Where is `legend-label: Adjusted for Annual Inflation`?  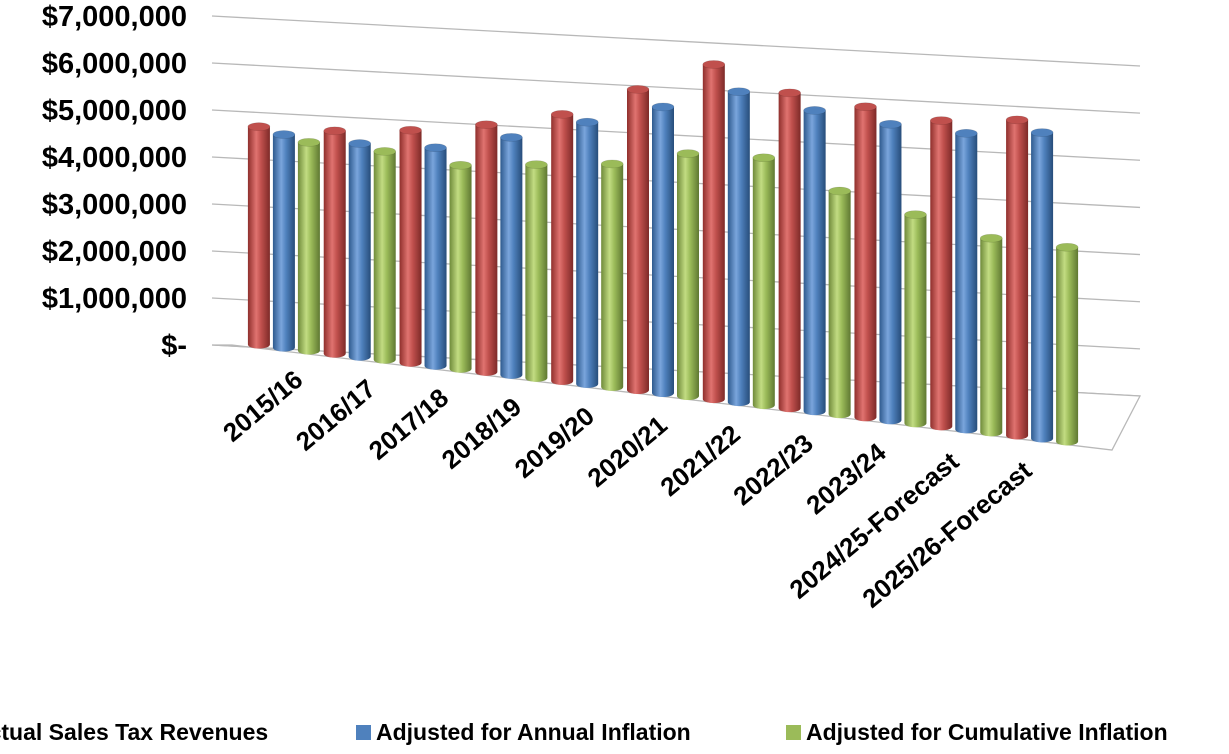 legend-label: Adjusted for Annual Inflation is located at coordinates (533, 732).